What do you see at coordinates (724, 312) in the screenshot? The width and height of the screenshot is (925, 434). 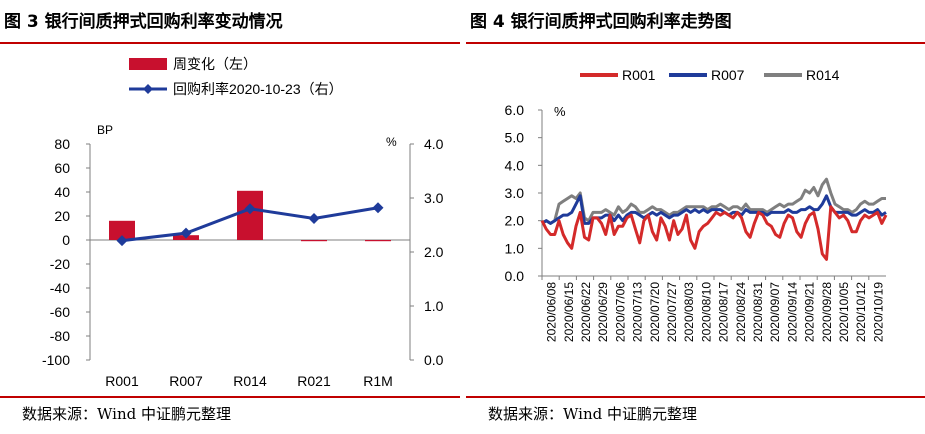 I see `x-tick-label: 2020/08/17` at bounding box center [724, 312].